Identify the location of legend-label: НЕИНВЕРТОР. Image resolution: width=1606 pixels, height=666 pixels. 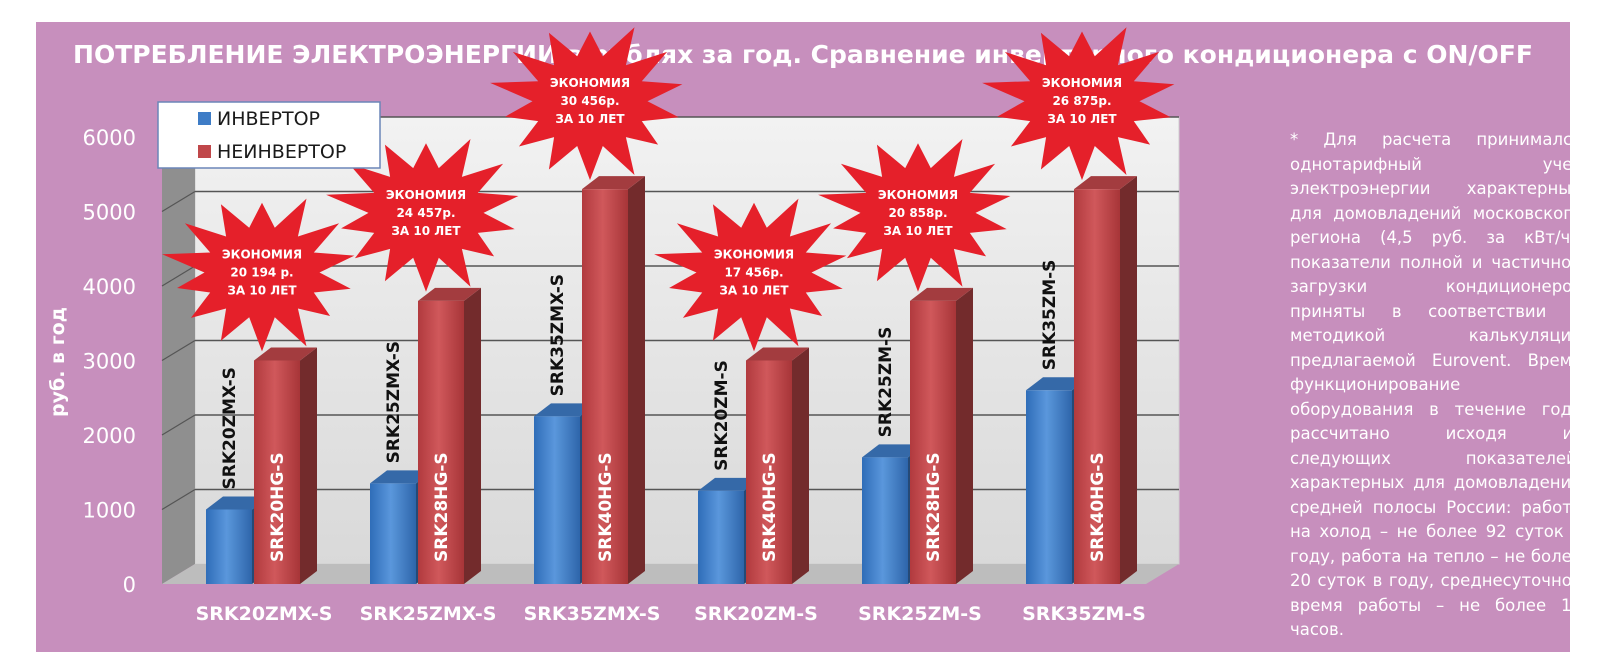
(281, 152).